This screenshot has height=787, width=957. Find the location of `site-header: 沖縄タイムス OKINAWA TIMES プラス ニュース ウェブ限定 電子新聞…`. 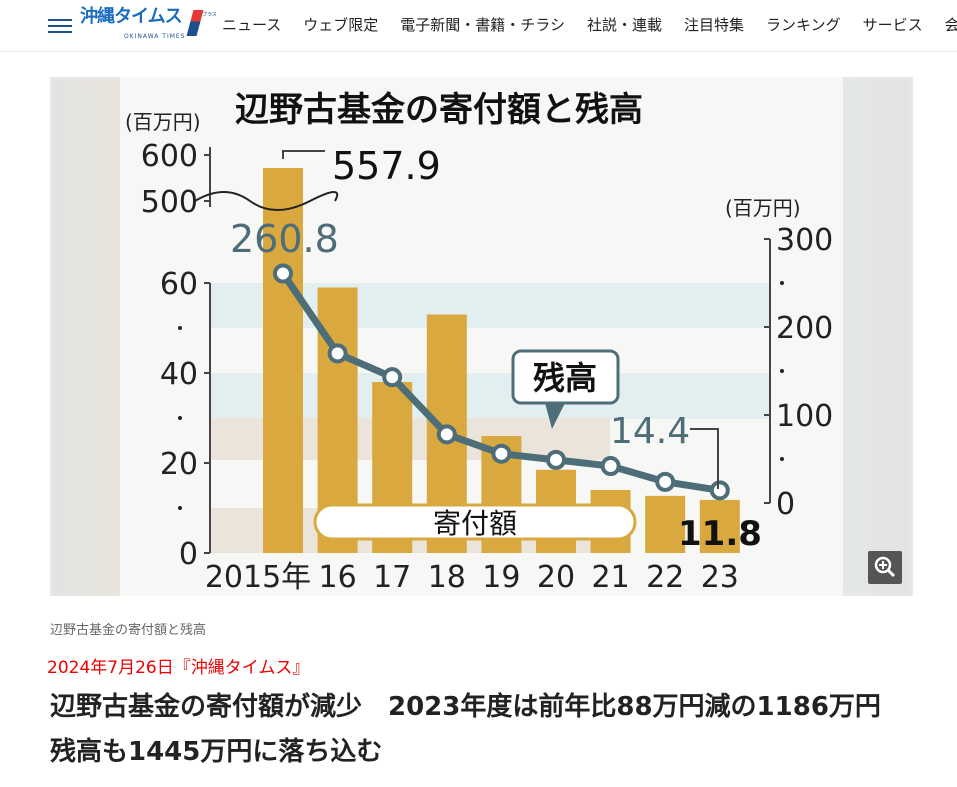

site-header: 沖縄タイムス OKINAWA TIMES プラス ニュース ウェブ限定 電子新聞… is located at coordinates (478, 26).